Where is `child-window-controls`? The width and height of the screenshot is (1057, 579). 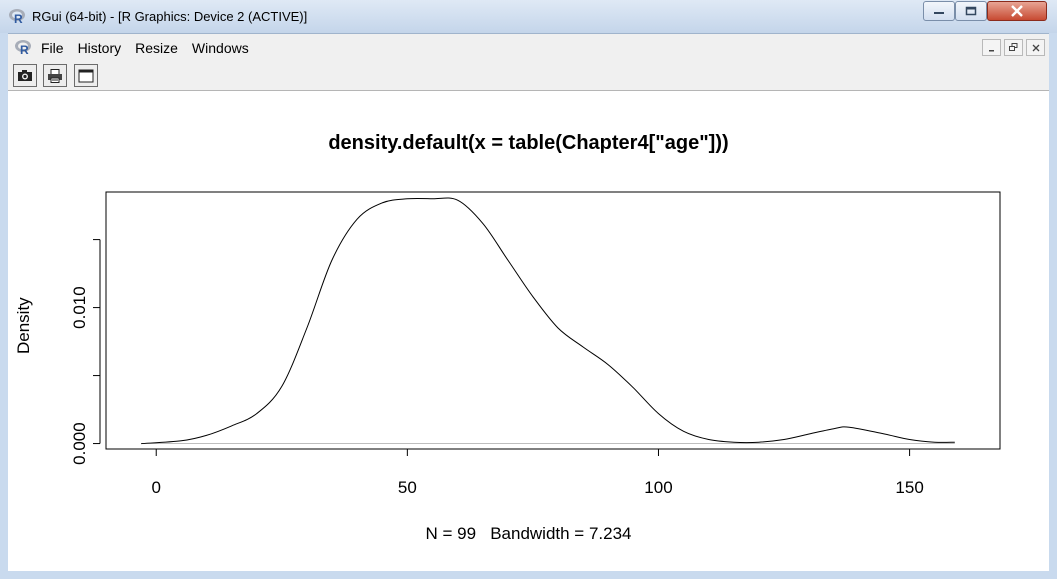 child-window-controls is located at coordinates (1013, 47).